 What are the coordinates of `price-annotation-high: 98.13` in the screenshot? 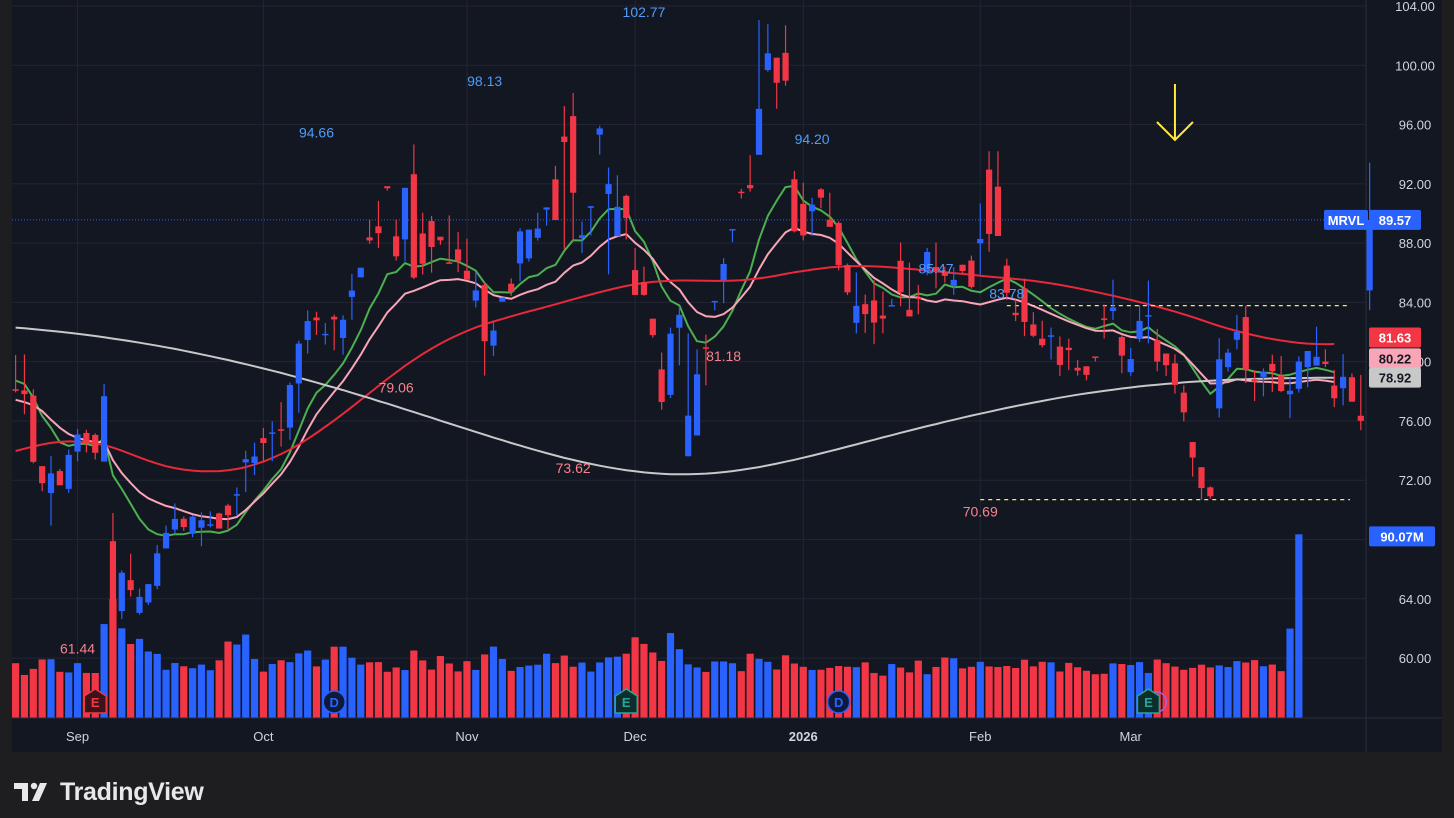 It's located at (484, 81).